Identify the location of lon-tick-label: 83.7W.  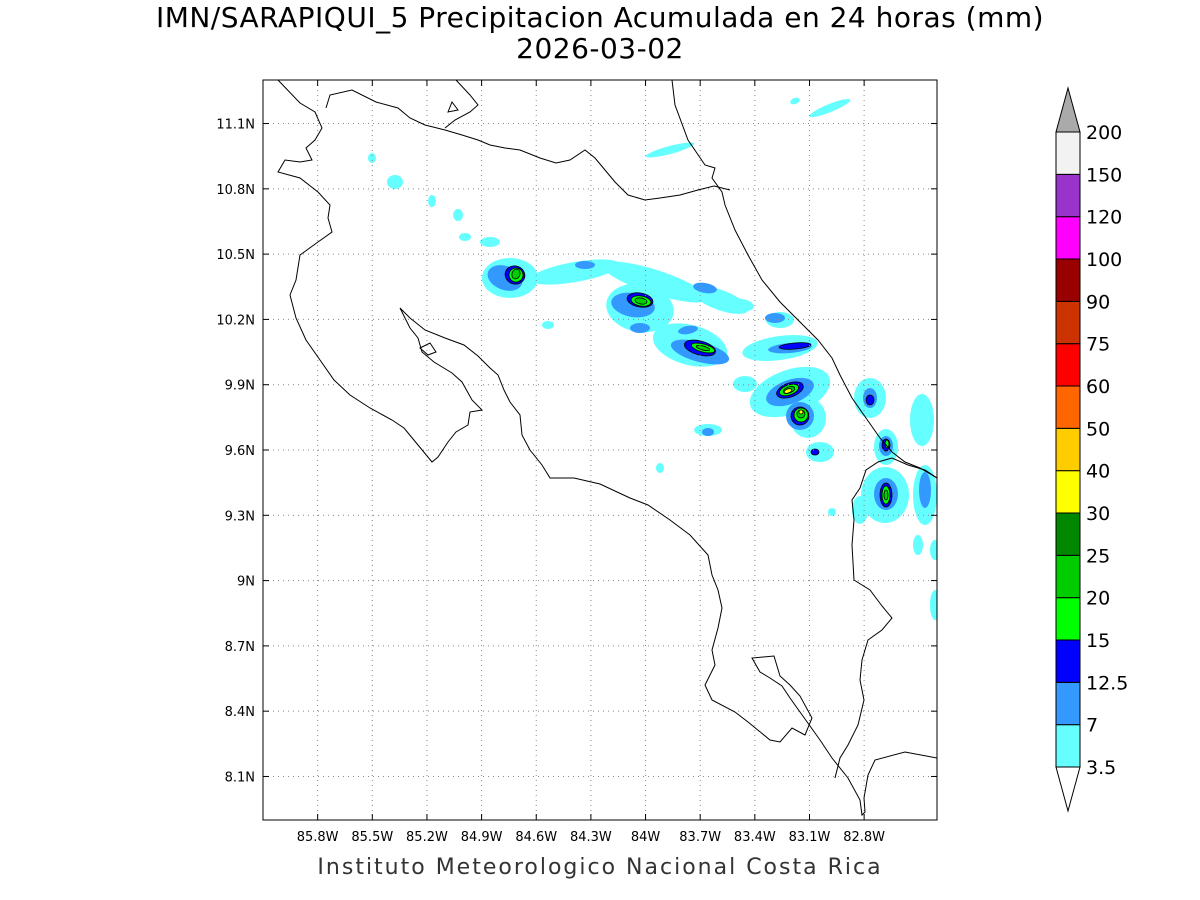
(700, 837).